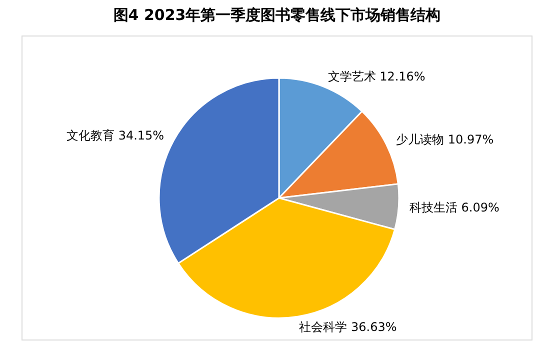 This screenshot has height=345, width=554. I want to click on slice-label: 文学艺术 12.16%, so click(377, 77).